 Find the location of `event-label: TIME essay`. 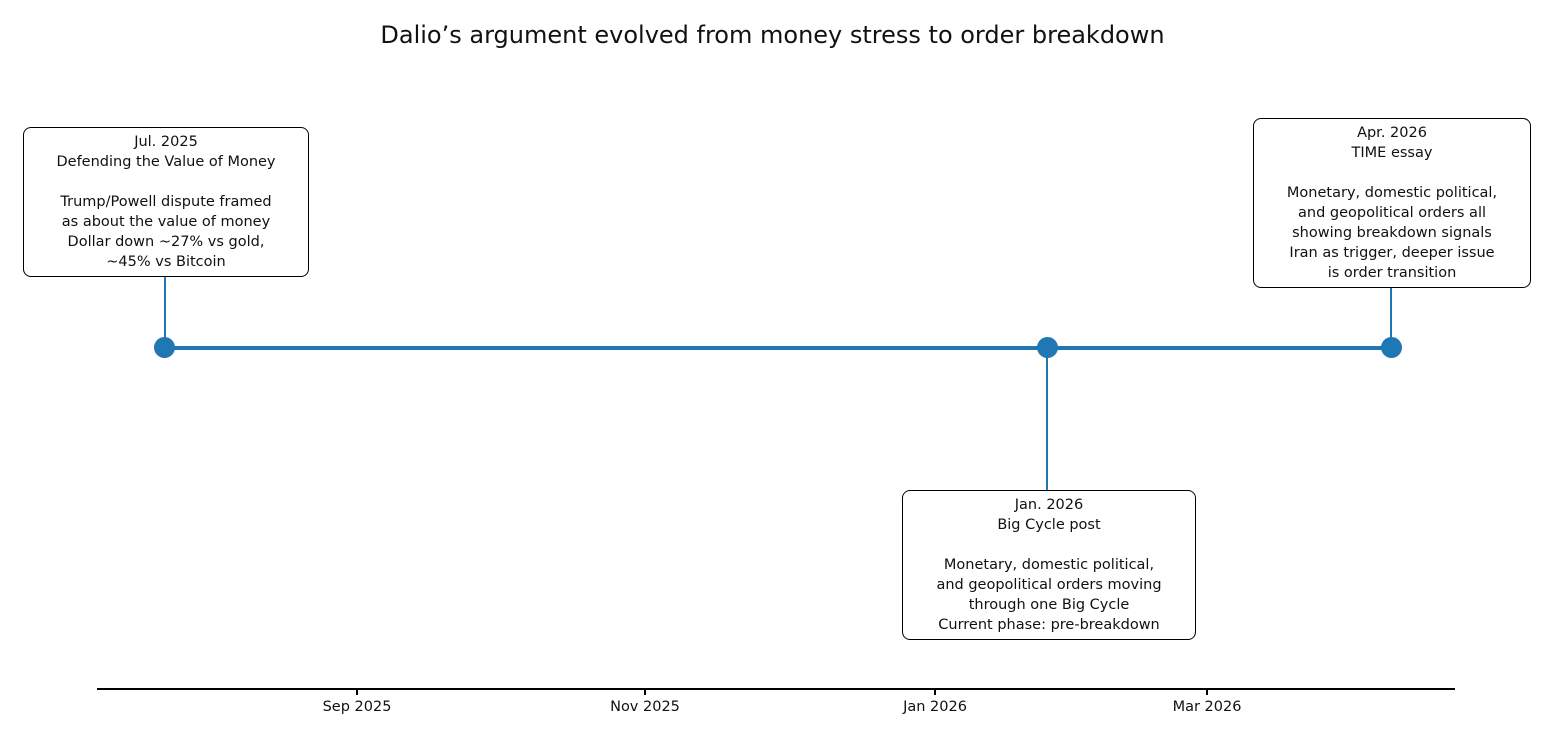

event-label: TIME essay is located at coordinates (1392, 153).